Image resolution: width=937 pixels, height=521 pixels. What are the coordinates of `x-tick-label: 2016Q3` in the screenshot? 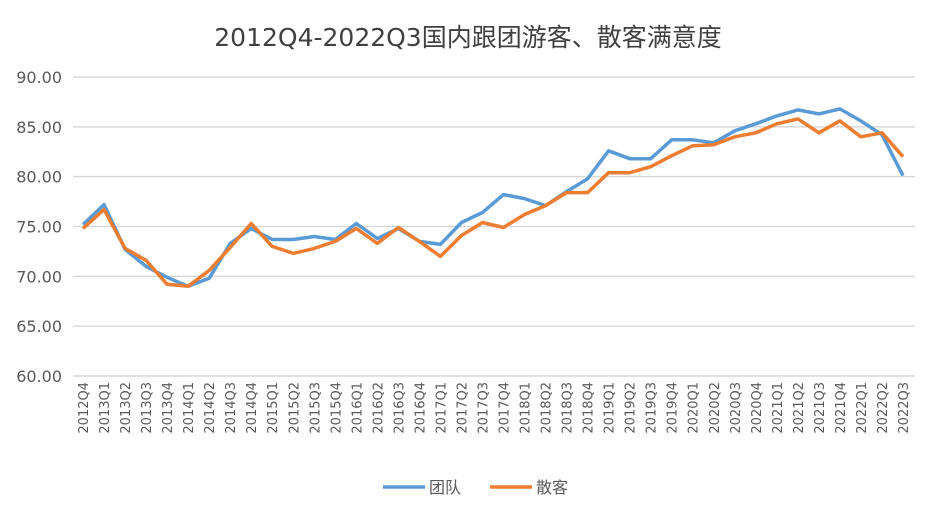 It's located at (399, 408).